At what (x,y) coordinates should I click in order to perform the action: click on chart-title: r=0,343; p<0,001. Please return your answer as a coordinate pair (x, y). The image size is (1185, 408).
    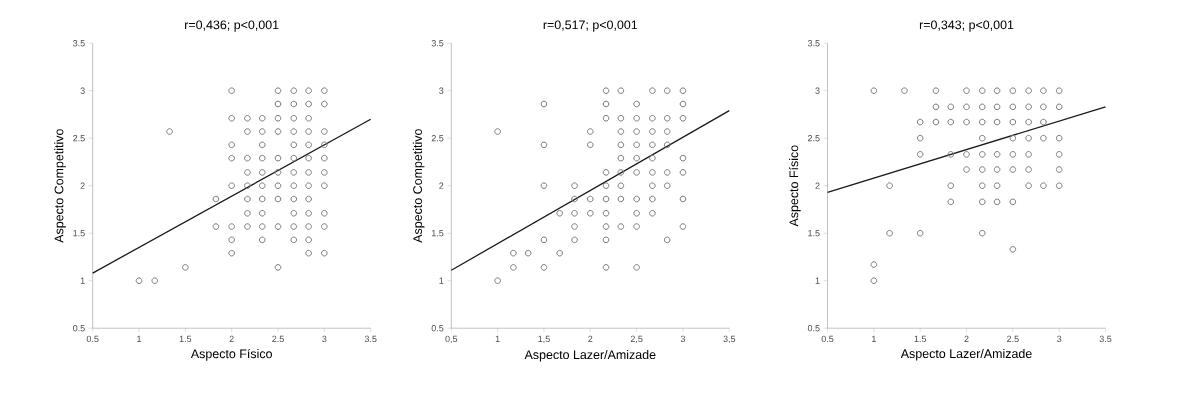
    Looking at the image, I should click on (966, 26).